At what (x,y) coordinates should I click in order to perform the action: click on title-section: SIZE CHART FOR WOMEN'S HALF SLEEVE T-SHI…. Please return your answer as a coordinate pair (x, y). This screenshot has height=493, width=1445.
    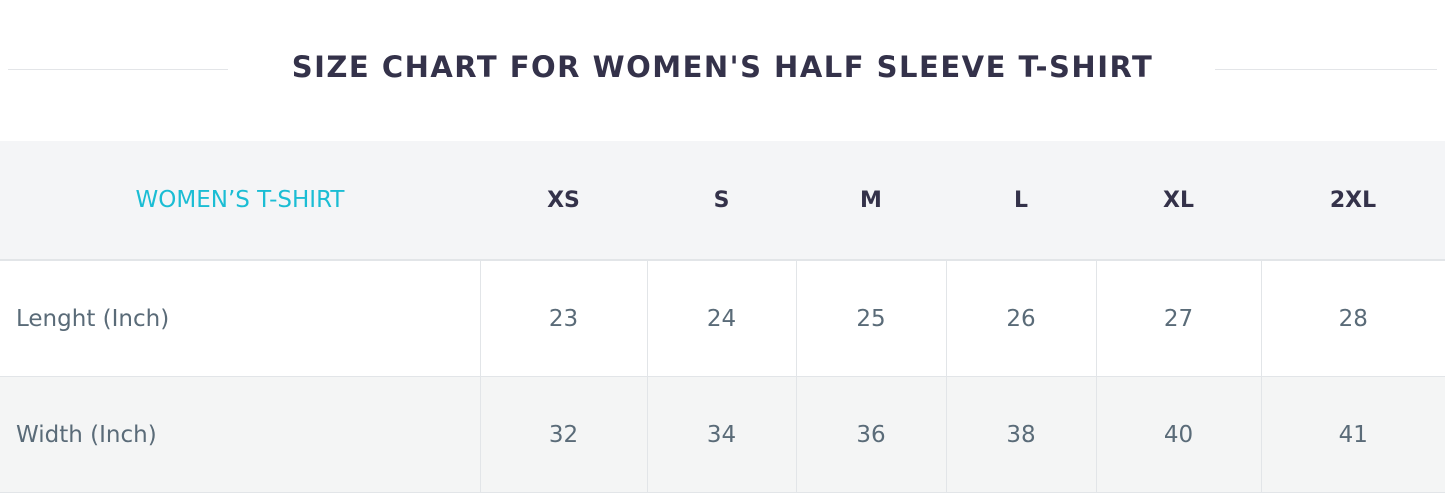
    Looking at the image, I should click on (722, 68).